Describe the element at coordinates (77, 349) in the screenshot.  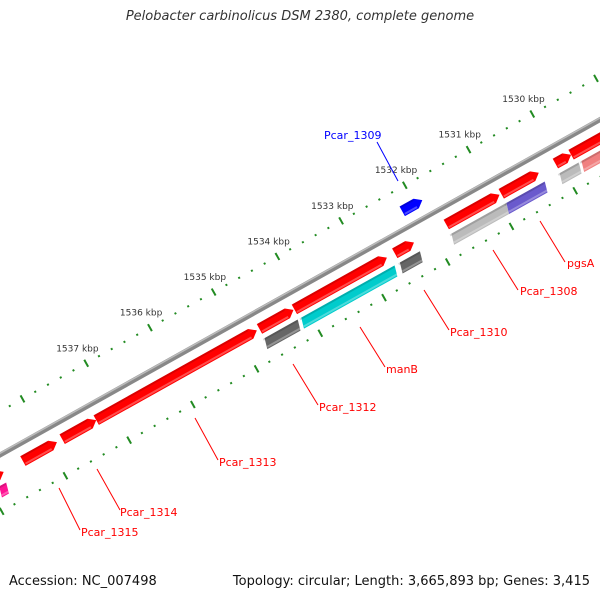
I see `kbp-label: 1537 kbp` at that location.